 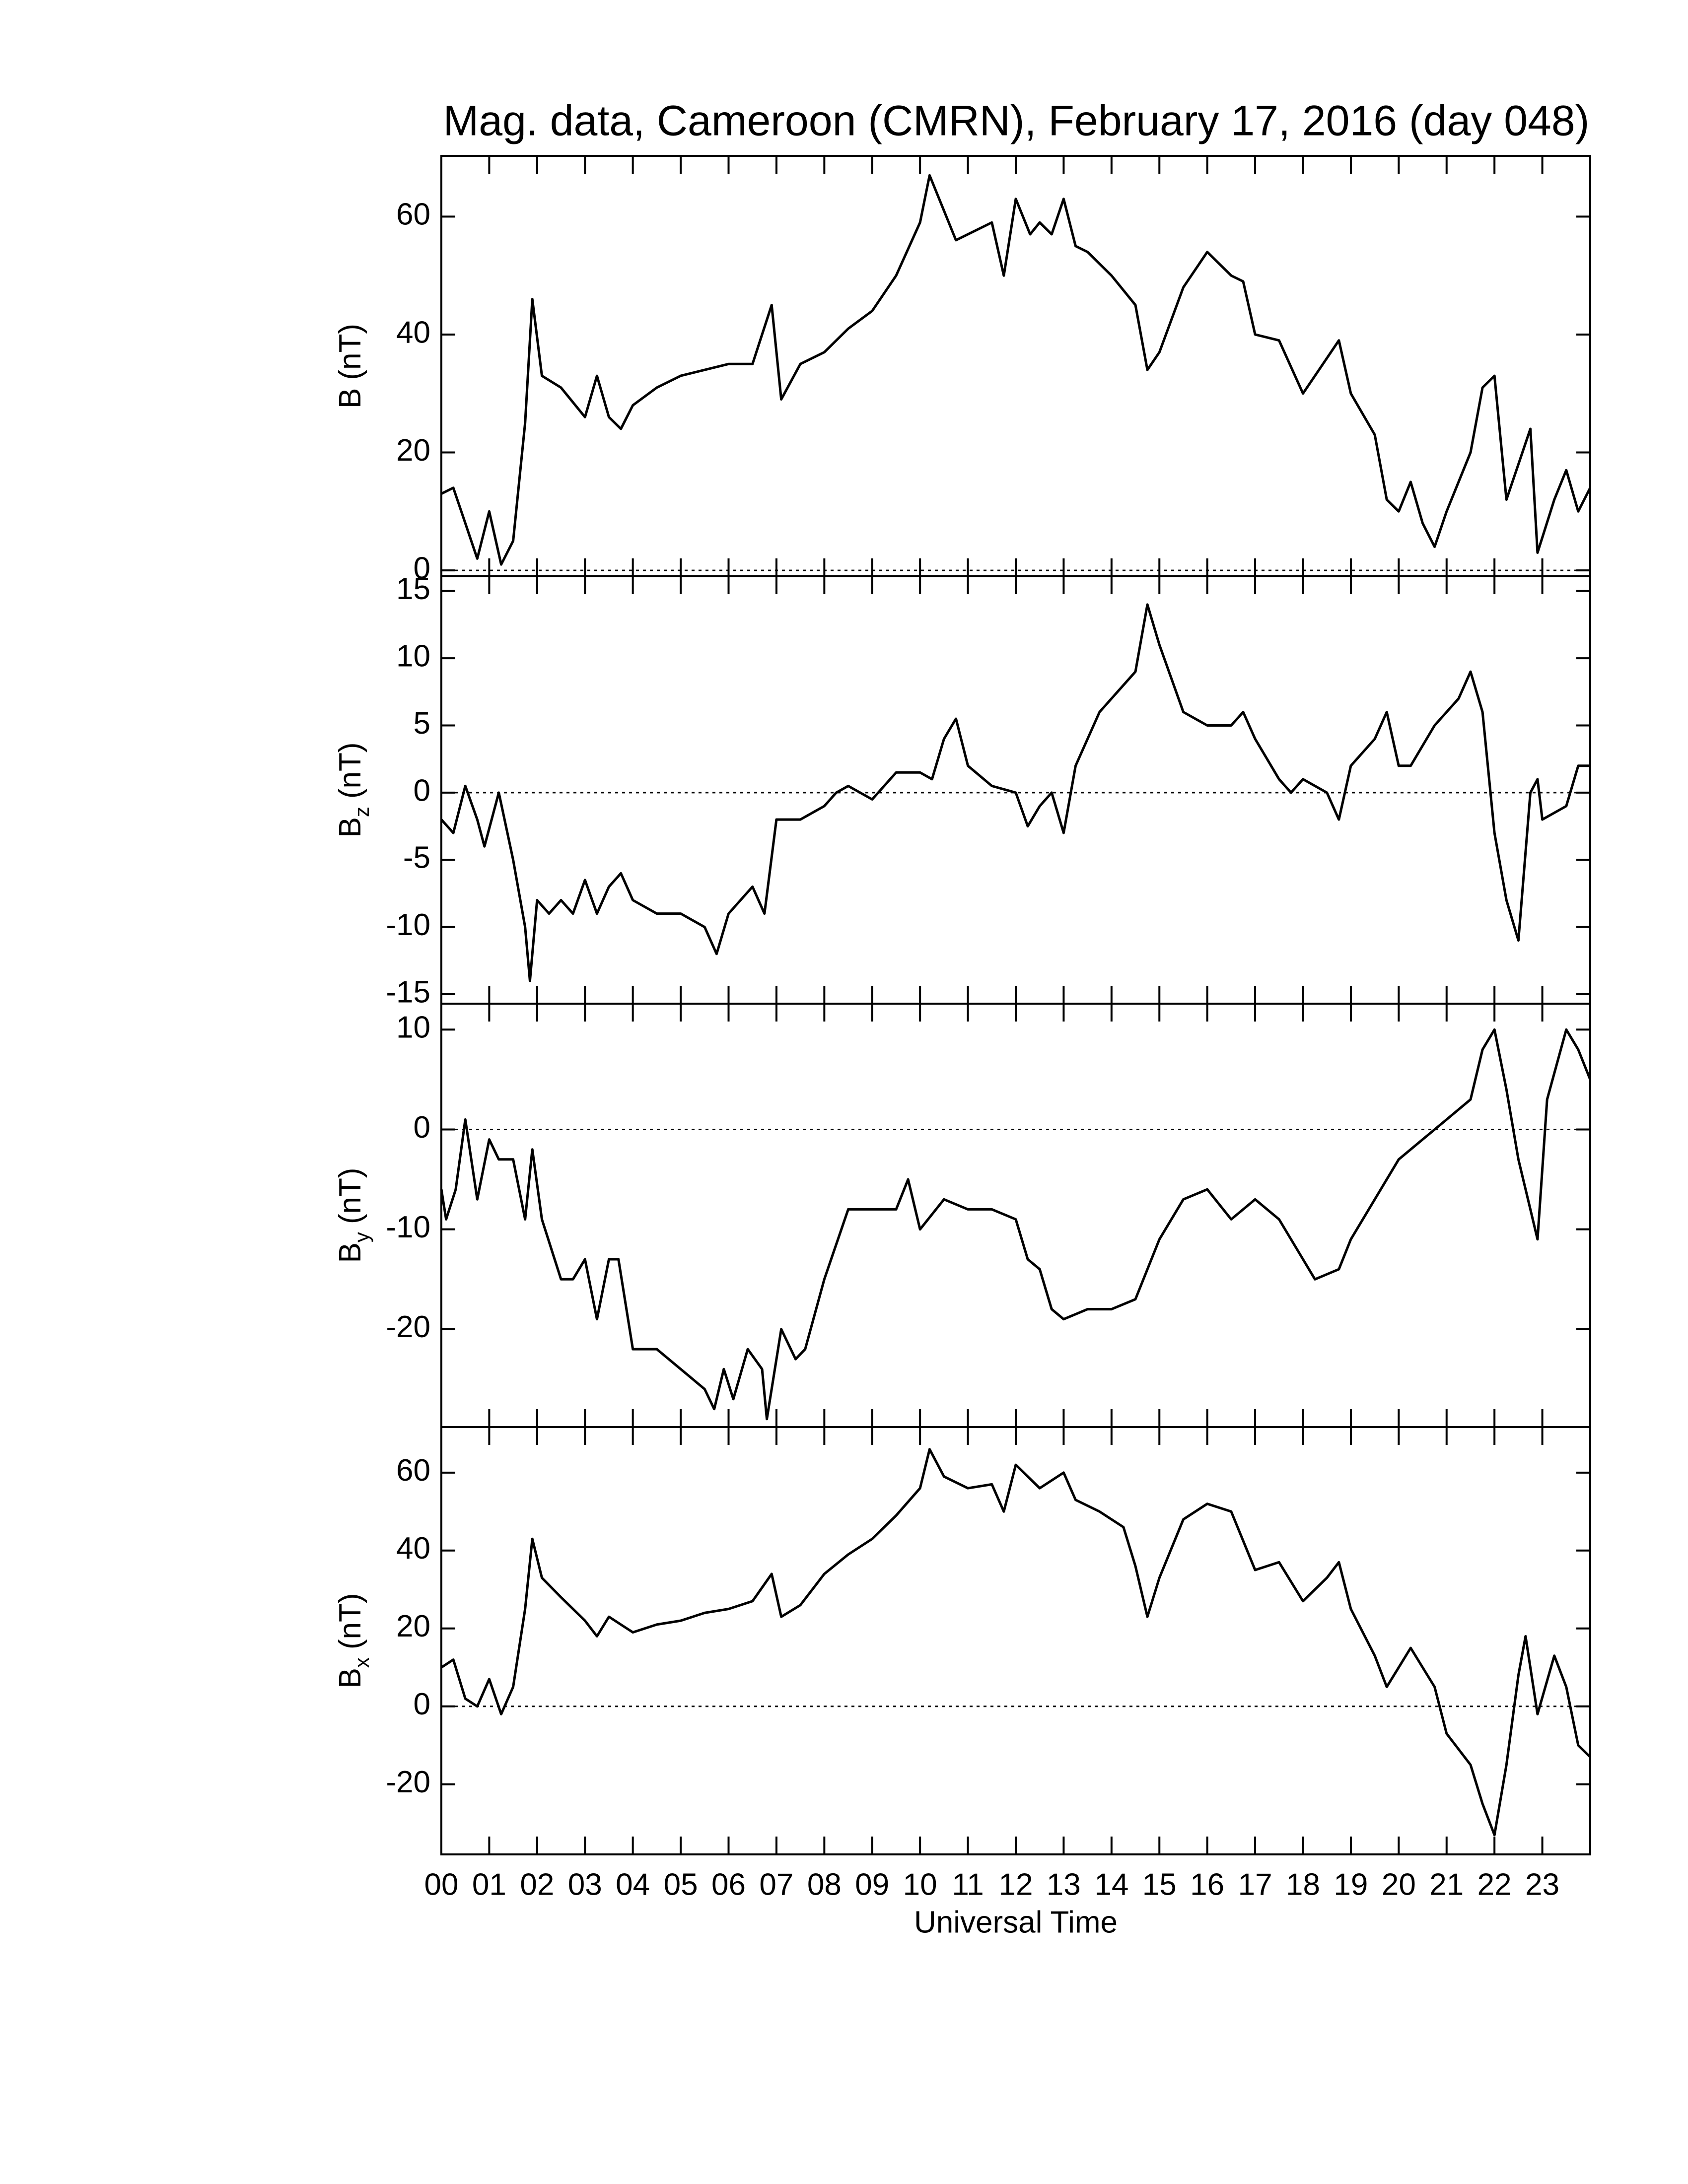 I want to click on x-tick-label: 11, so click(x=968, y=1884).